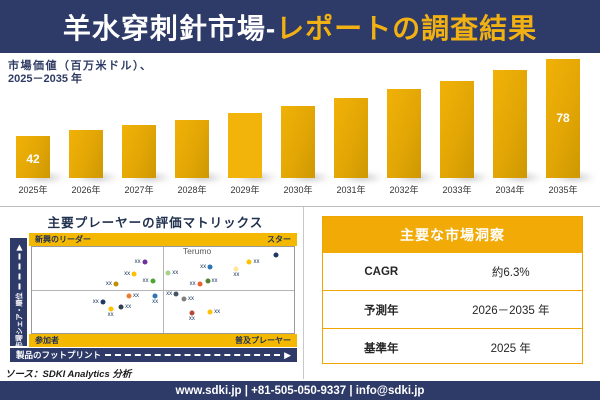 The height and width of the screenshot is (400, 600). I want to click on bar-group: 2027年, so click(147, 127).